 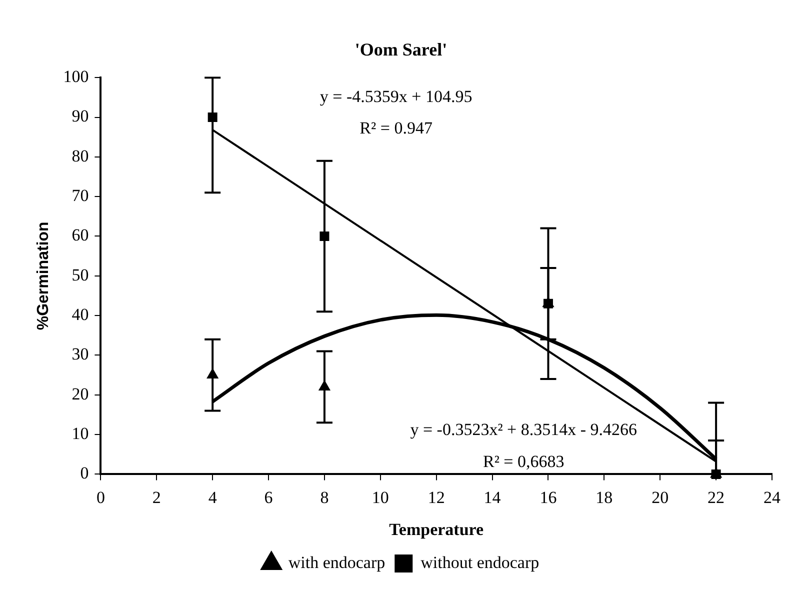 I want to click on x-tick-label: 6, so click(x=268, y=497).